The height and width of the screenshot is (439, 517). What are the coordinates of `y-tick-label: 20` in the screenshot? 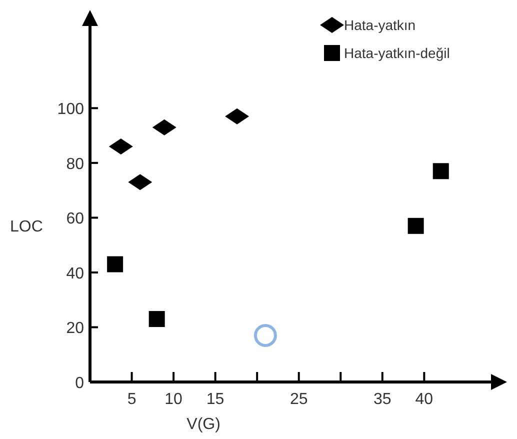 It's located at (75, 329).